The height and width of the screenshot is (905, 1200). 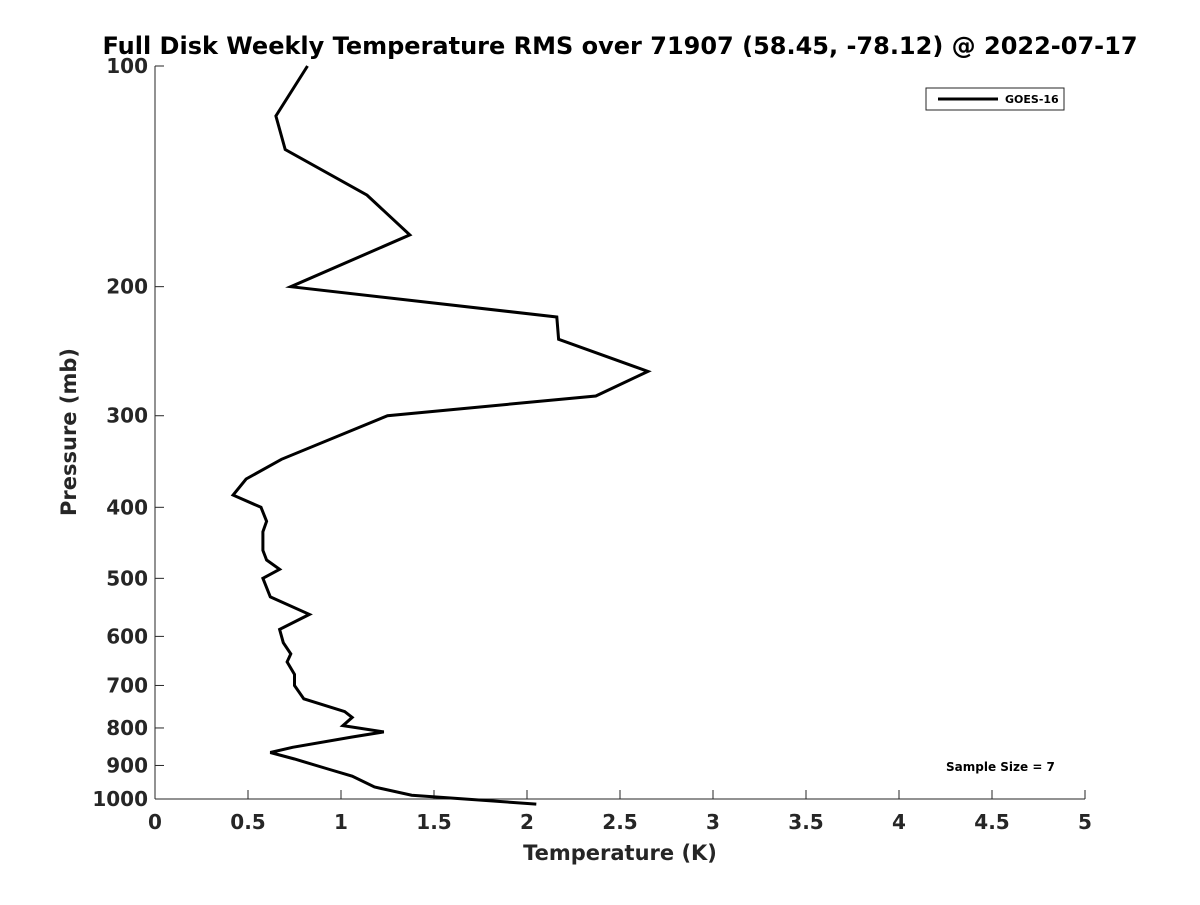 What do you see at coordinates (128, 432) in the screenshot?
I see `y-ticks: 100 200 300 400 500 600 700 800 900 1000` at bounding box center [128, 432].